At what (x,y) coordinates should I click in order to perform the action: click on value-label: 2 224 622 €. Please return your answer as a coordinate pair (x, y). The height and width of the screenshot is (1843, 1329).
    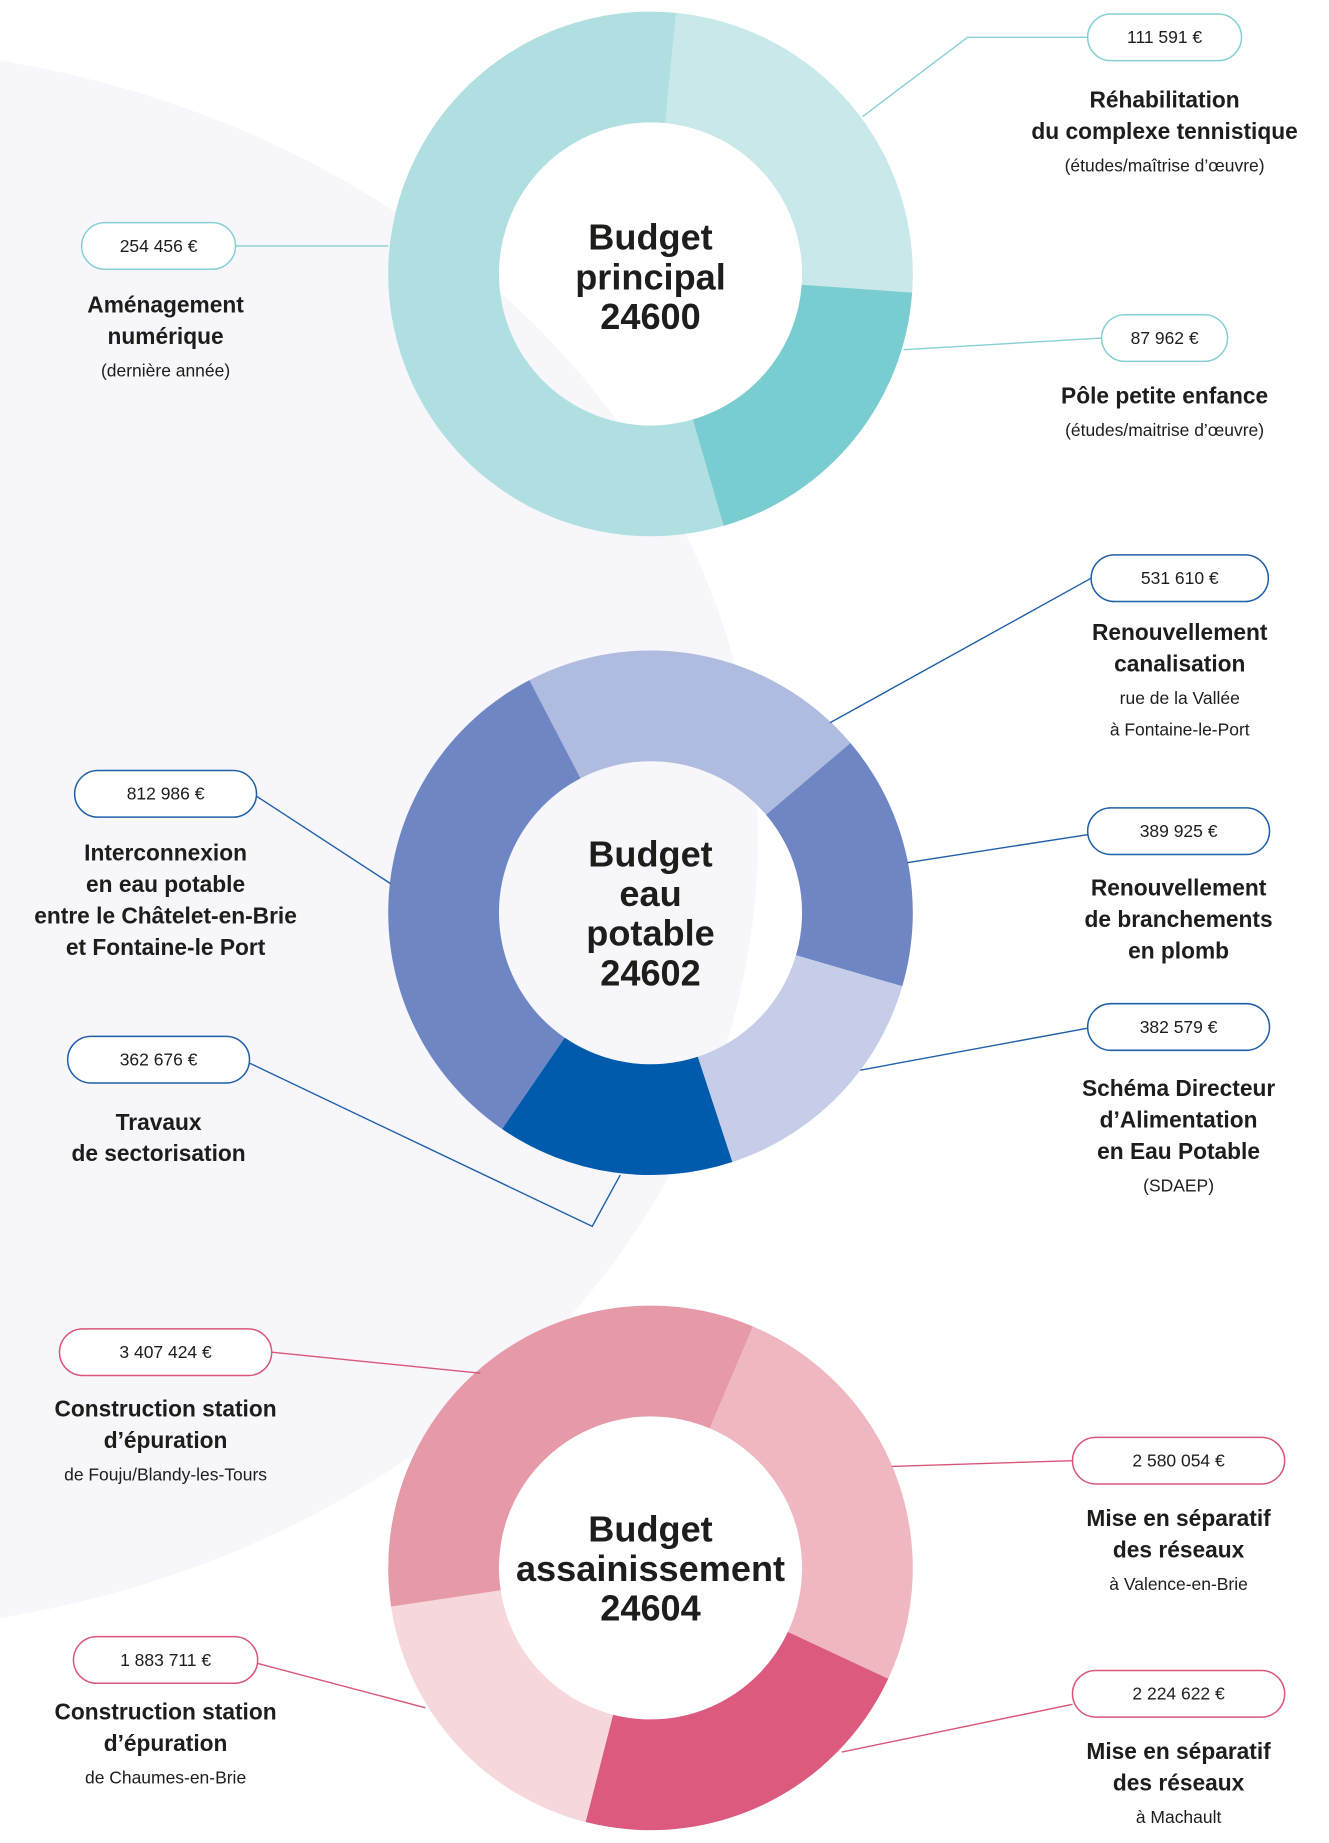
    Looking at the image, I should click on (1178, 1694).